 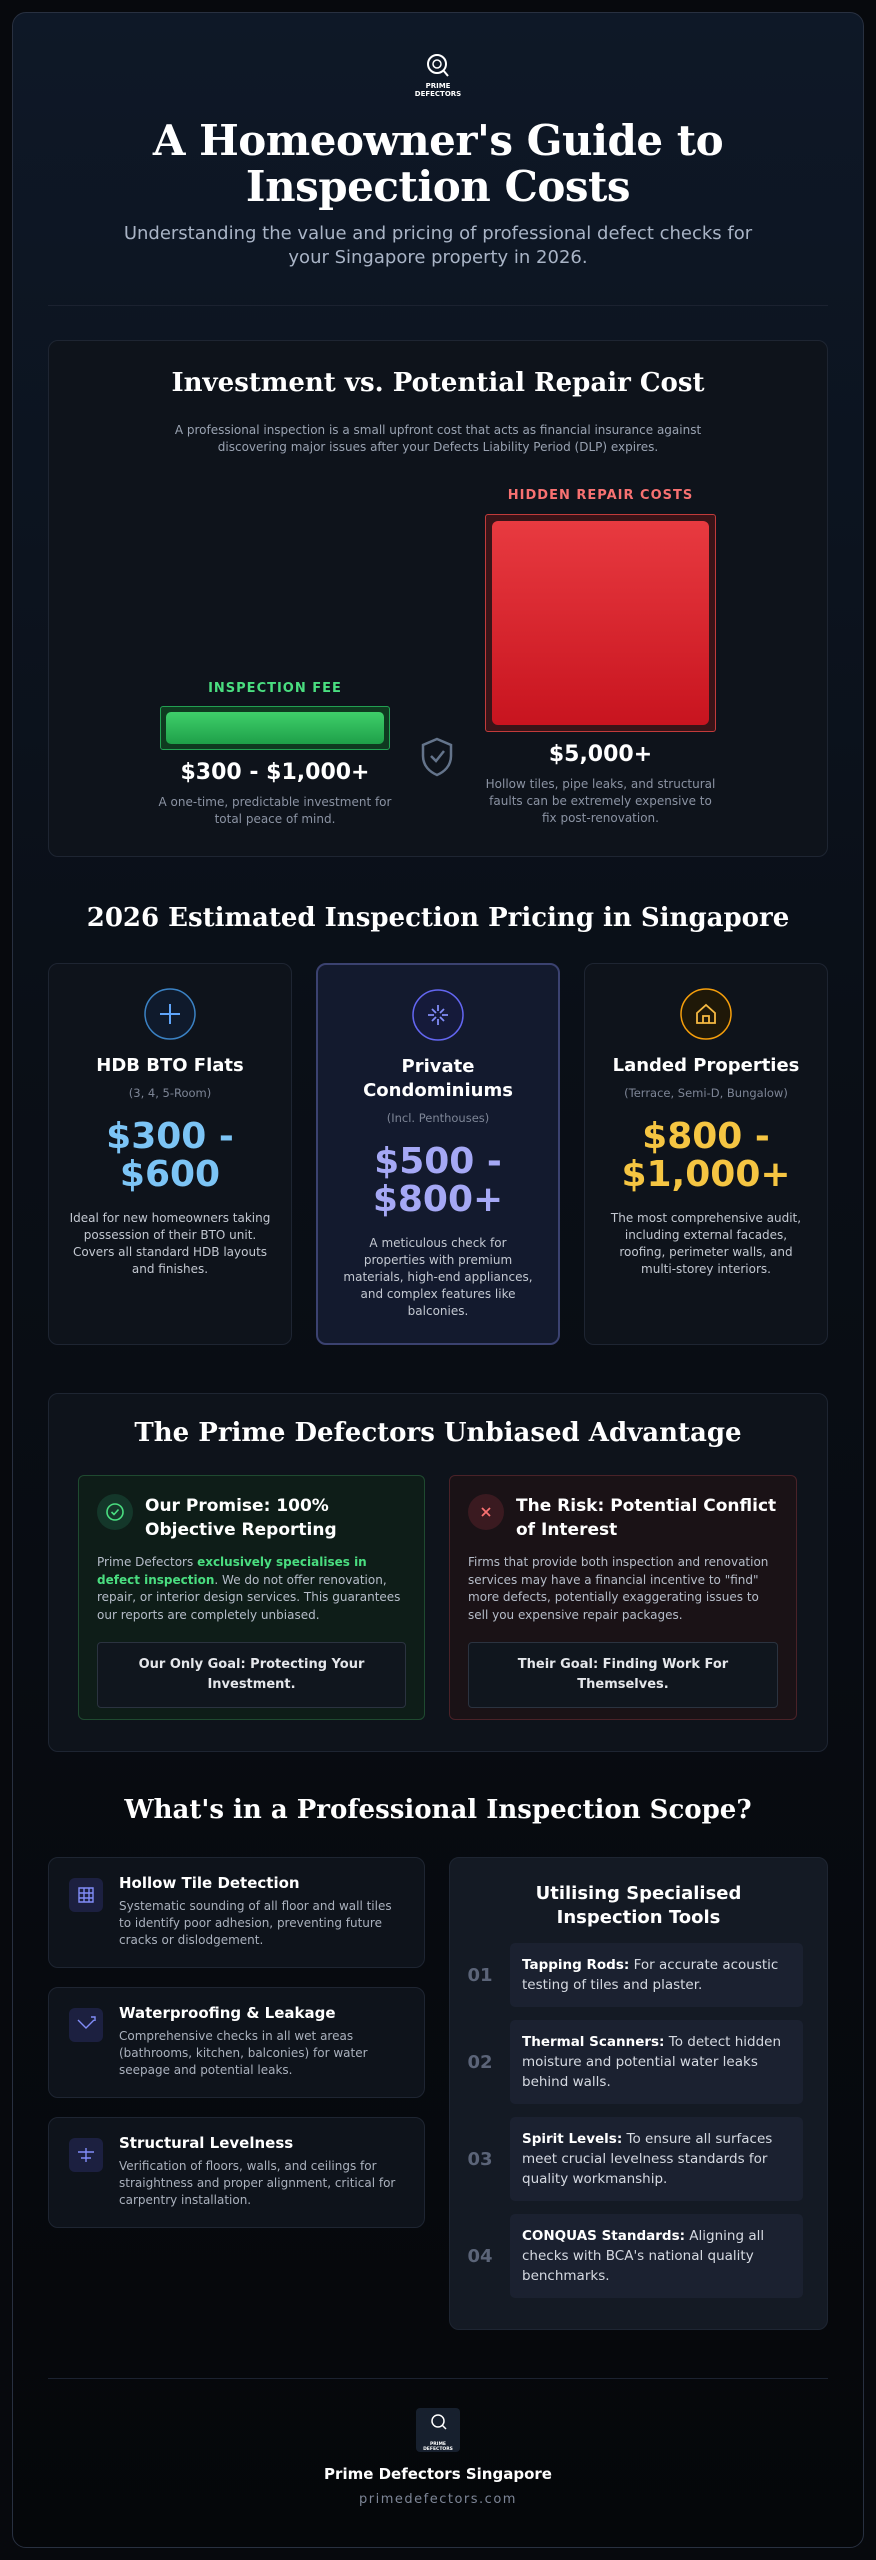 What do you see at coordinates (438, 383) in the screenshot?
I see `section-title: Investment vs. Potential Repair Cost` at bounding box center [438, 383].